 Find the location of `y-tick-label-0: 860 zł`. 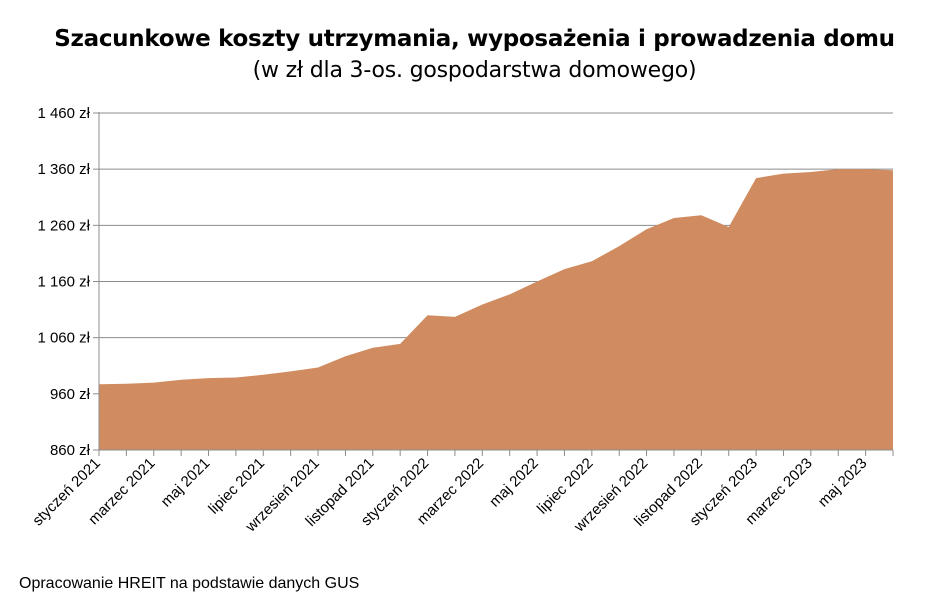

y-tick-label-0: 860 zł is located at coordinates (70, 450).